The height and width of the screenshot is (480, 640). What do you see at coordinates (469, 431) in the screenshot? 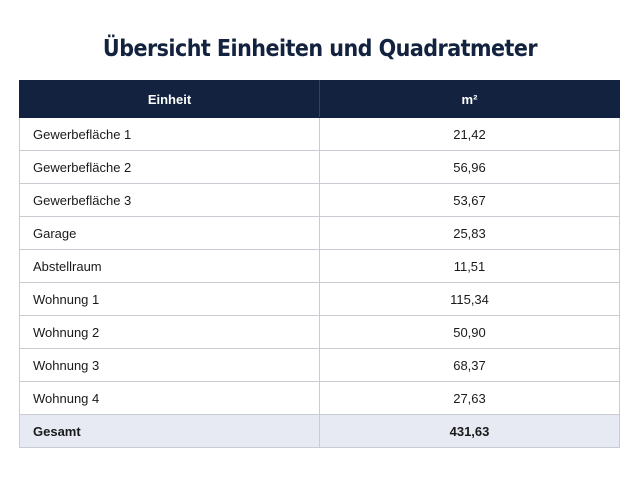
I see `total-value: 431,63` at bounding box center [469, 431].